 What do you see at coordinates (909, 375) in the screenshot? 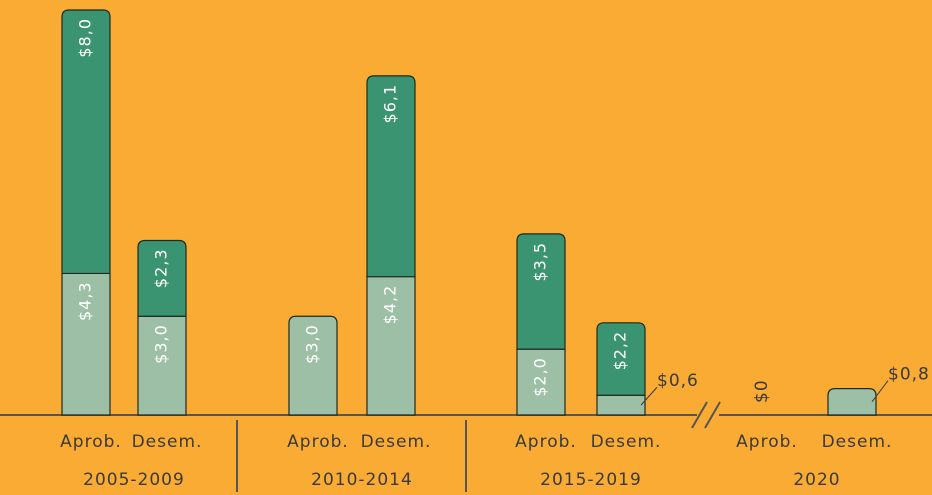
I see `value-label: $0,8` at bounding box center [909, 375].